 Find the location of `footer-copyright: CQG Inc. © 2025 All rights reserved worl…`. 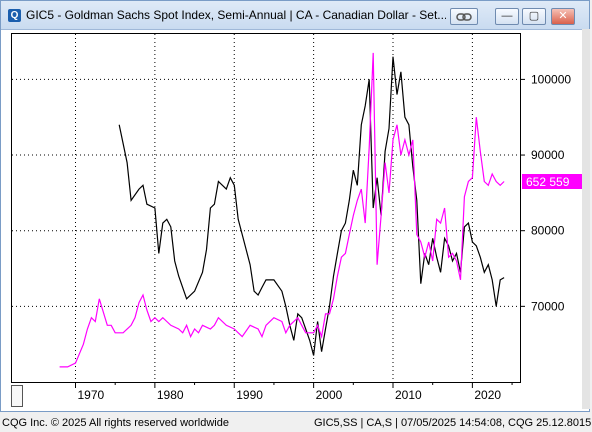

footer-copyright: CQG Inc. © 2025 All rights reserved worl… is located at coordinates (115, 423).